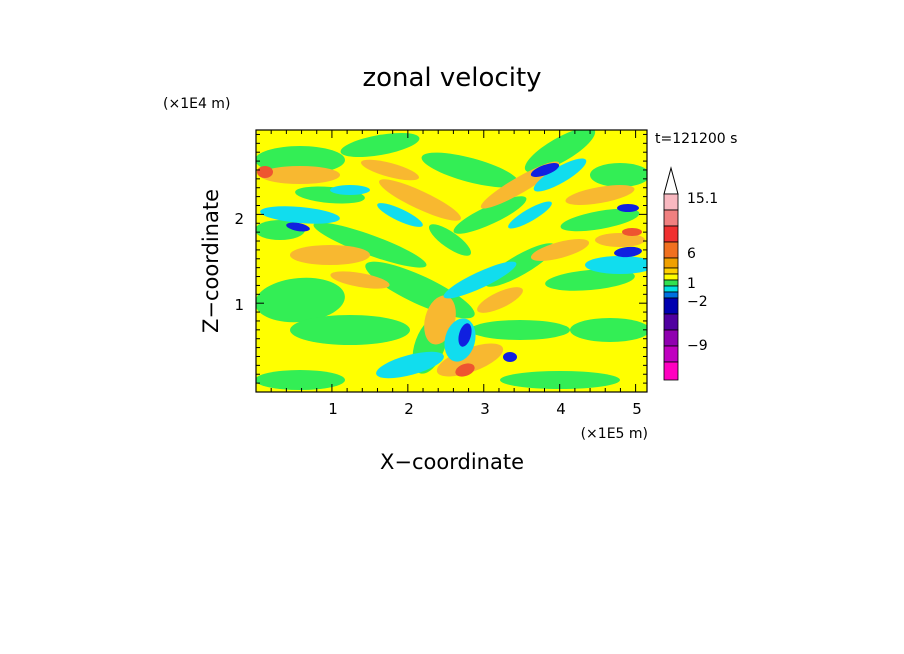 This screenshot has width=904, height=654. I want to click on x-scale-label: (×1E5 m), so click(614, 434).